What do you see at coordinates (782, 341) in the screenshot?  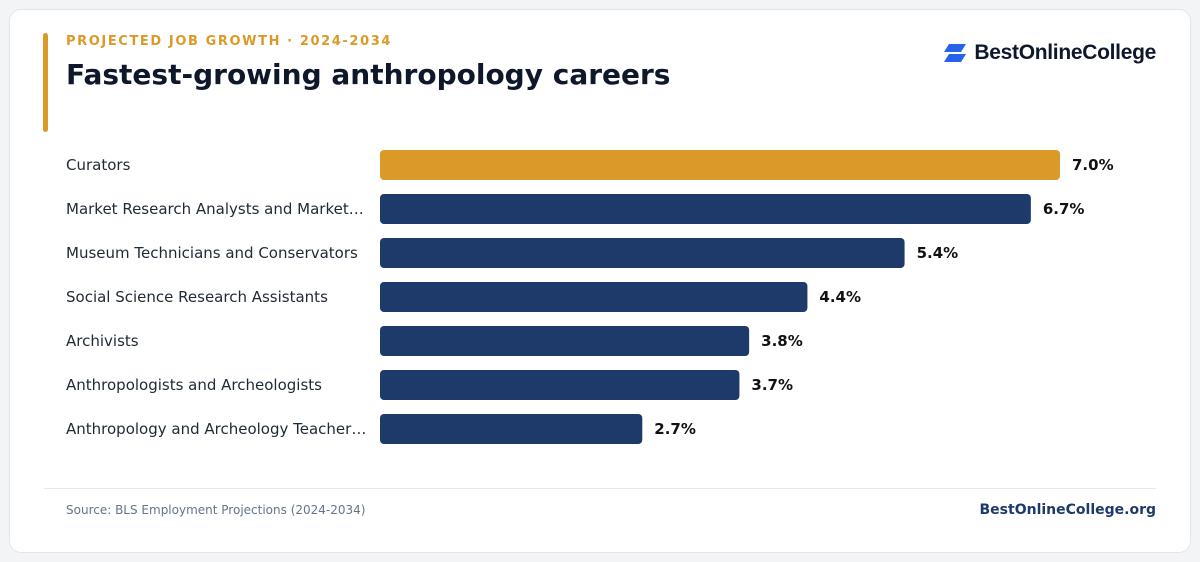 I see `value-label: 3.8%` at bounding box center [782, 341].